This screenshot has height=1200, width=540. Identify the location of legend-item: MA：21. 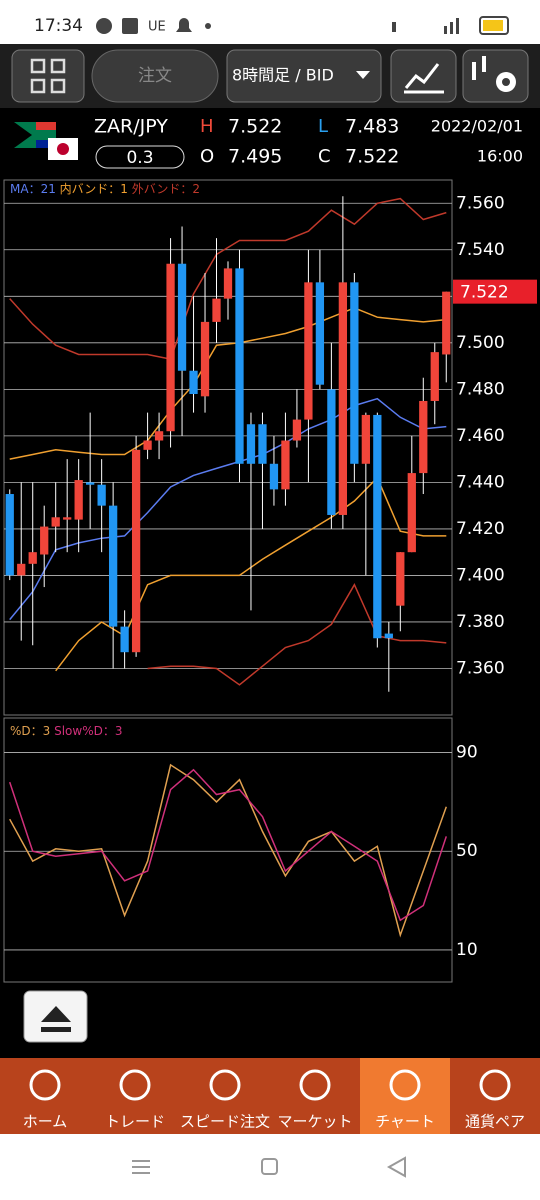
(33, 189).